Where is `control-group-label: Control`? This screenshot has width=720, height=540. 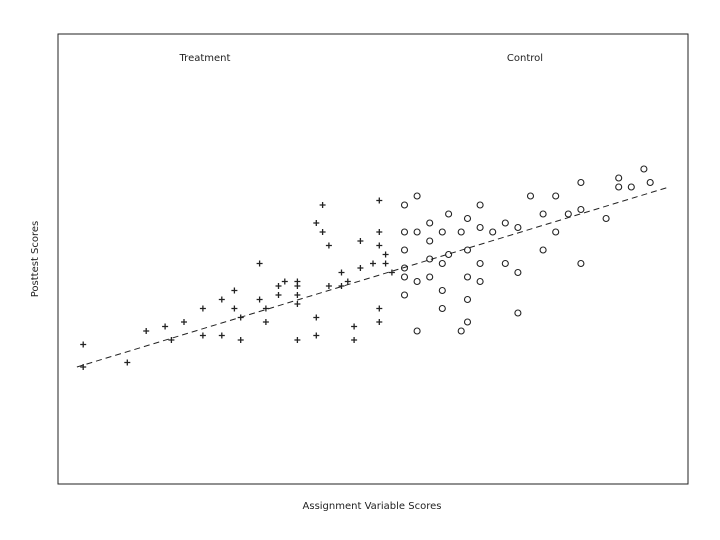
control-group-label: Control is located at coordinates (525, 58).